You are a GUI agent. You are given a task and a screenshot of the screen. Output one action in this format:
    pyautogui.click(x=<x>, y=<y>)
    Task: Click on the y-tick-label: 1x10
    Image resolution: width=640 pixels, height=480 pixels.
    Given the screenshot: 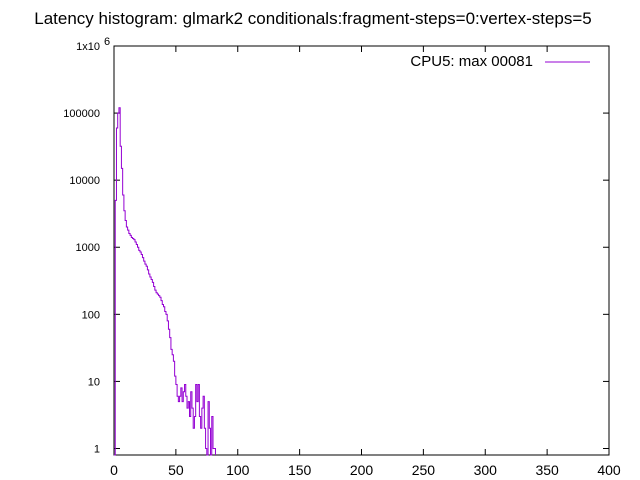 What is the action you would take?
    pyautogui.click(x=88, y=47)
    